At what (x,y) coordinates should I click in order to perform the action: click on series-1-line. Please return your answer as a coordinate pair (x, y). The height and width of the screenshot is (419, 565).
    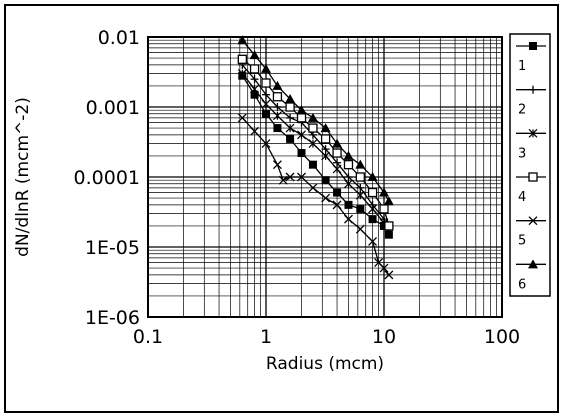
    Looking at the image, I should click on (315, 155).